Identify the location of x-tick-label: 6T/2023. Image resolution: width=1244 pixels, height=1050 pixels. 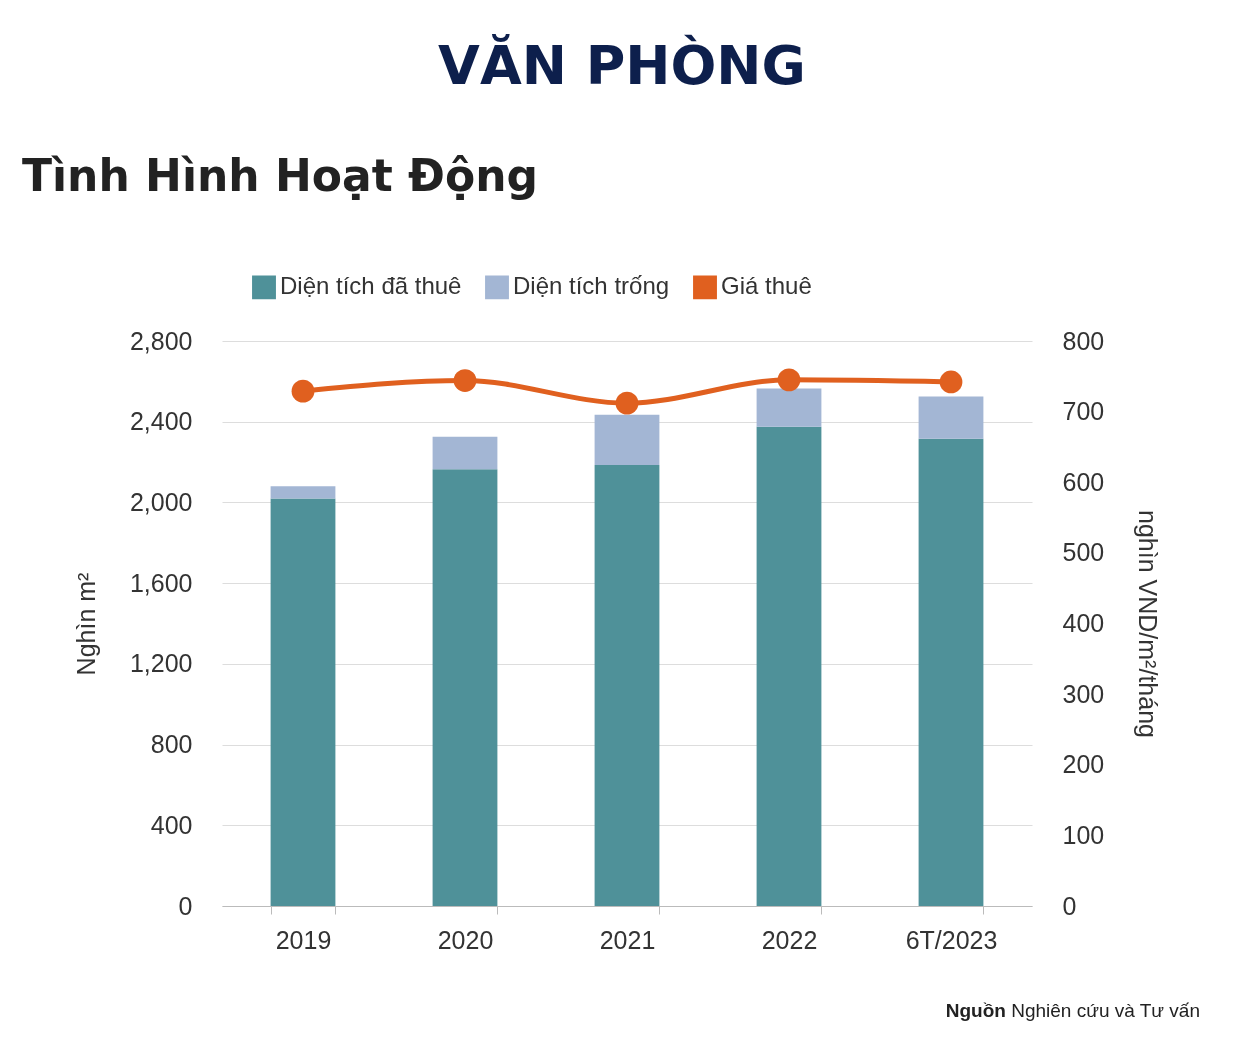
(951, 939).